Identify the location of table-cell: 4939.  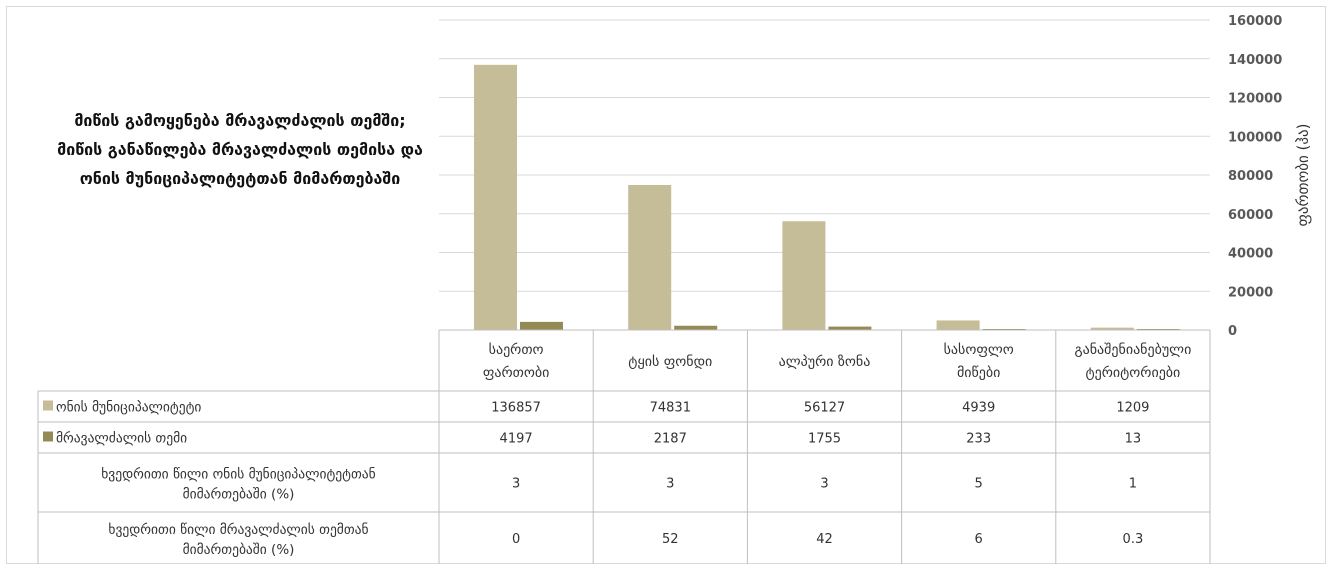
(978, 408).